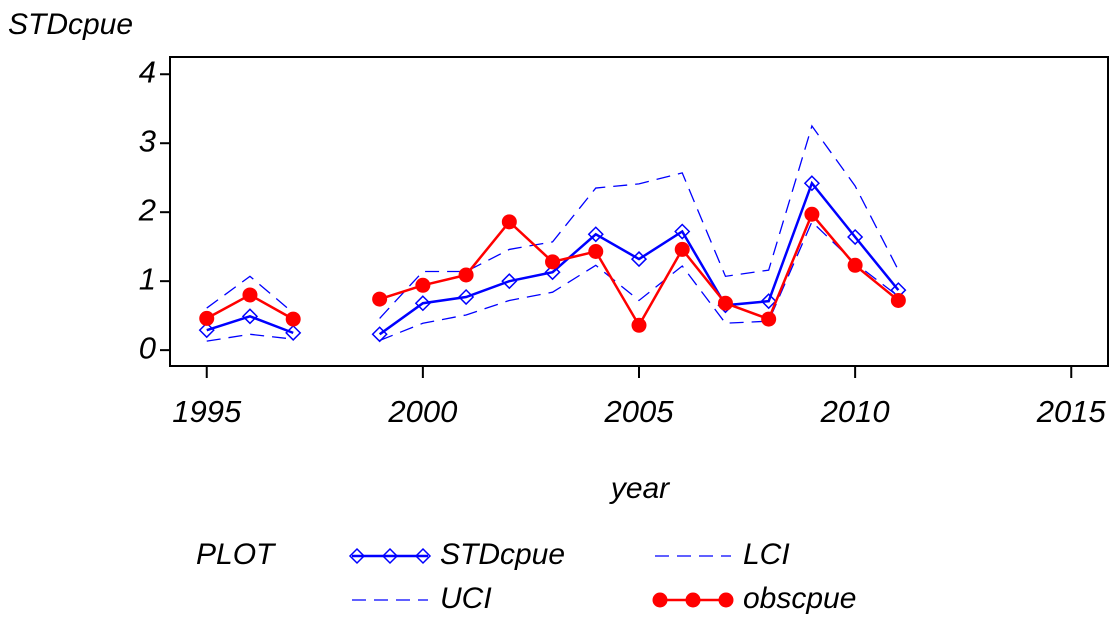  What do you see at coordinates (70, 24) in the screenshot?
I see `y-axis-label: STDcpue` at bounding box center [70, 24].